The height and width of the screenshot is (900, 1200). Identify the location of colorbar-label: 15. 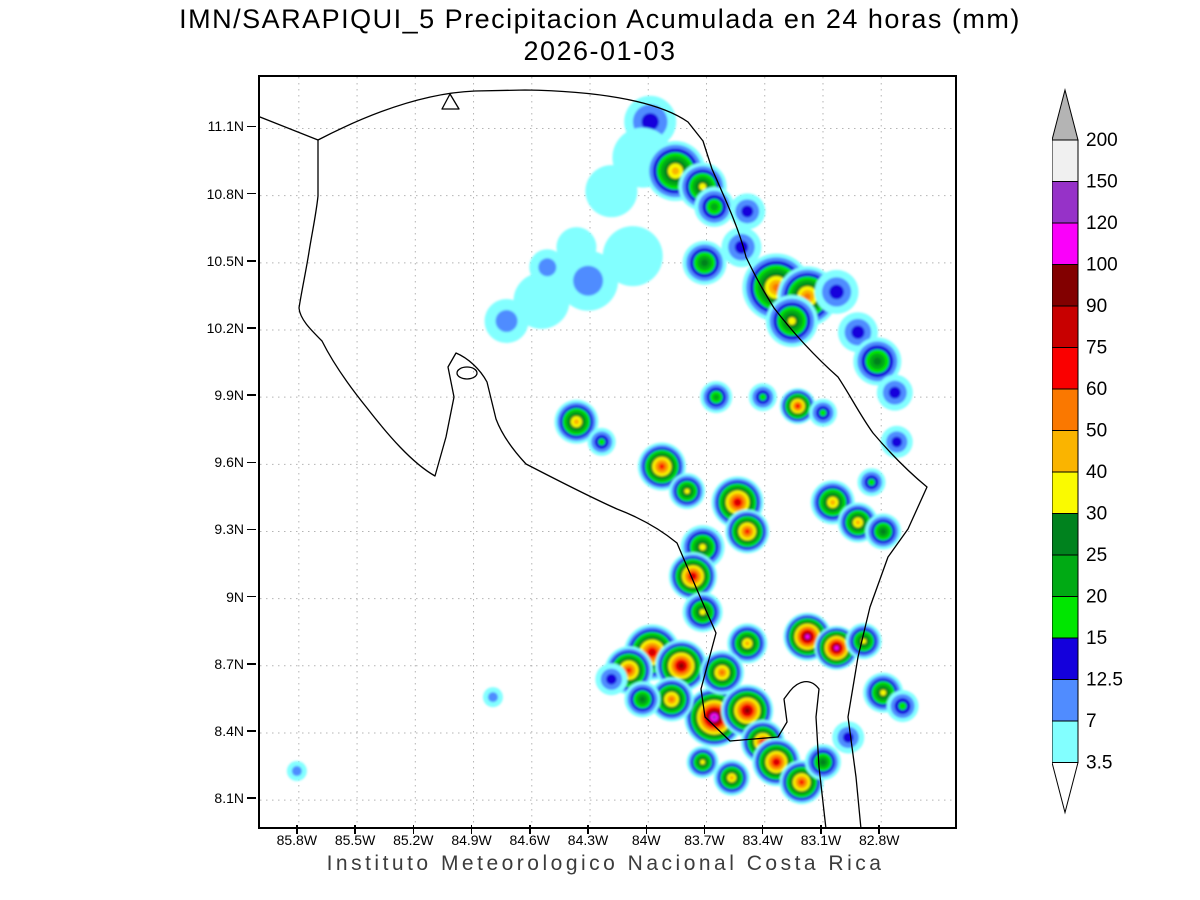
(1096, 638).